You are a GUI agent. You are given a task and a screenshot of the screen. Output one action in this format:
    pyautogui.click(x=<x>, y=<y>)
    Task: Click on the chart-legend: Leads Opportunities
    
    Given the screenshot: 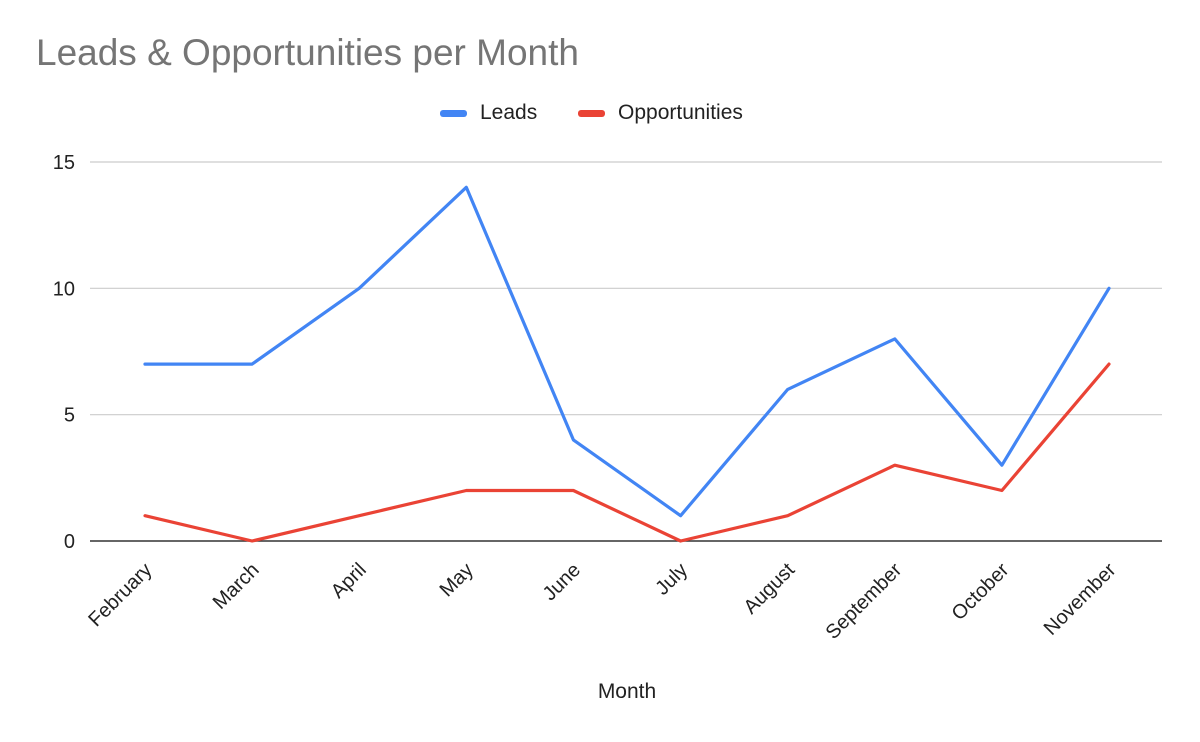 What is the action you would take?
    pyautogui.click(x=600, y=113)
    